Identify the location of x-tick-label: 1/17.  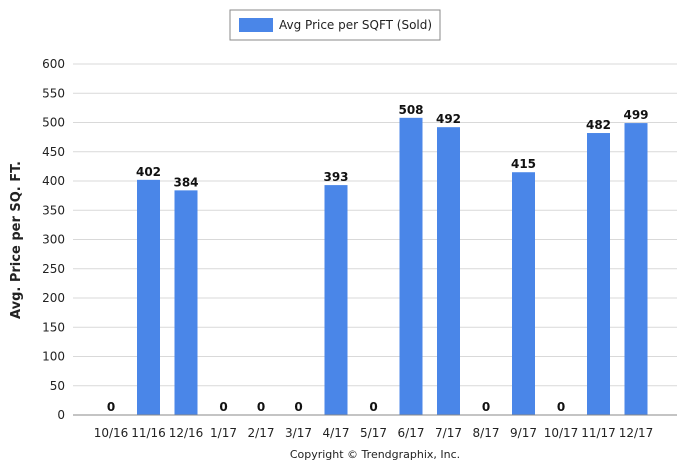
(223, 433).